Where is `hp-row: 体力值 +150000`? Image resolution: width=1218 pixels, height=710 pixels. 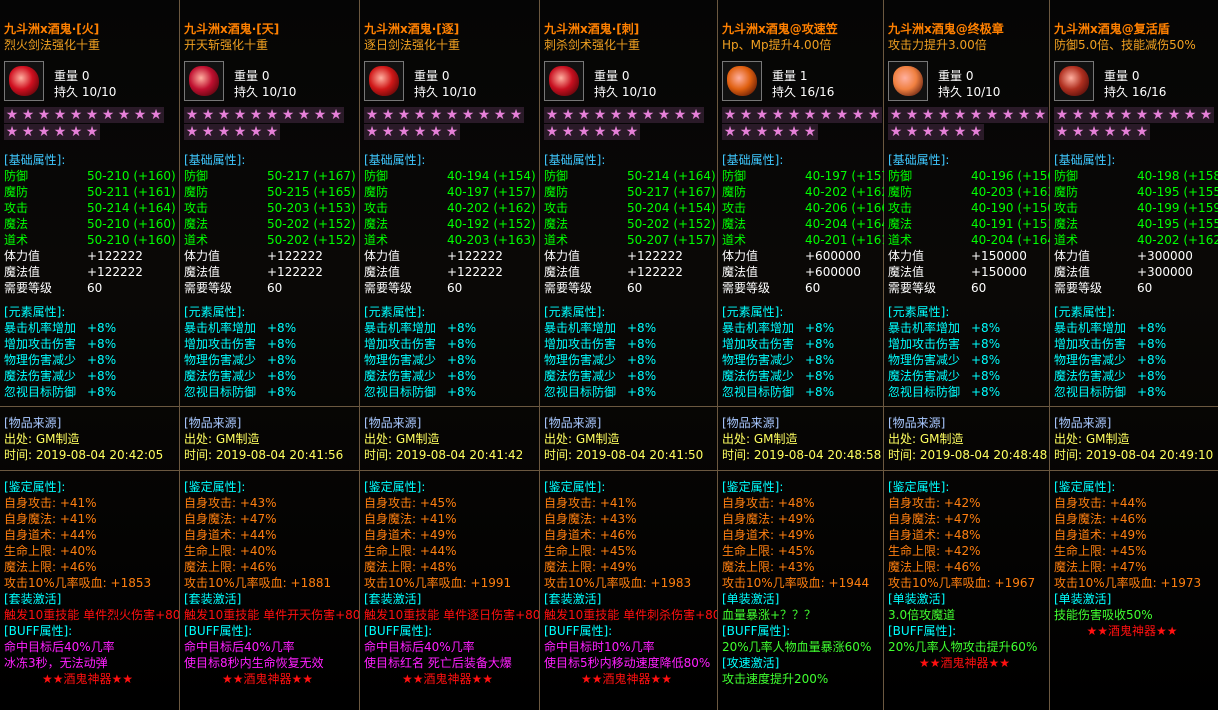
hp-row: 体力值 +150000 is located at coordinates (968, 256).